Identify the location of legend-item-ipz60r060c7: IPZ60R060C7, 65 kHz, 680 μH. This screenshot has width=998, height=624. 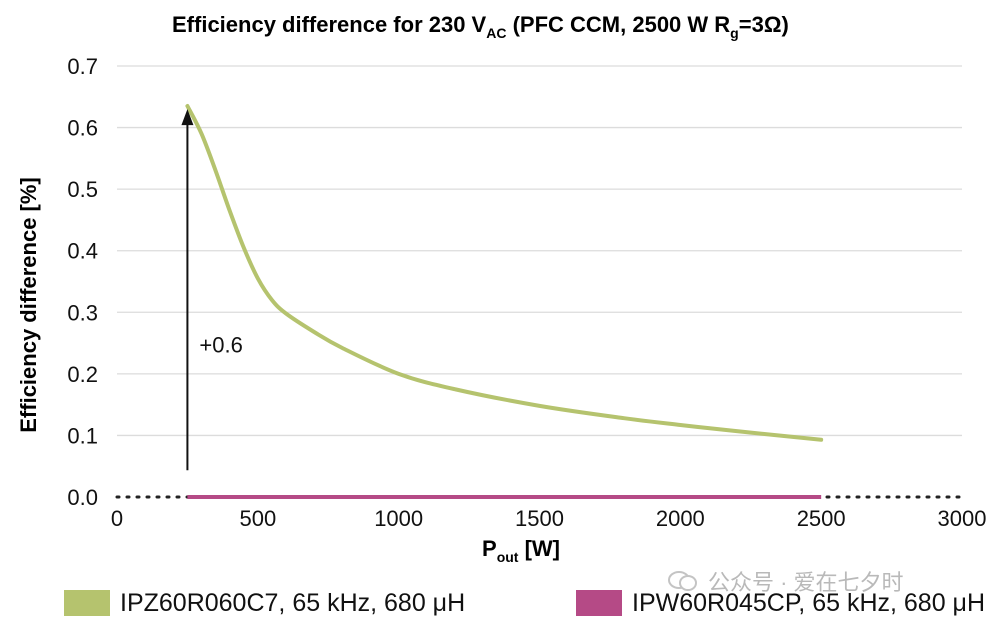
(264, 603).